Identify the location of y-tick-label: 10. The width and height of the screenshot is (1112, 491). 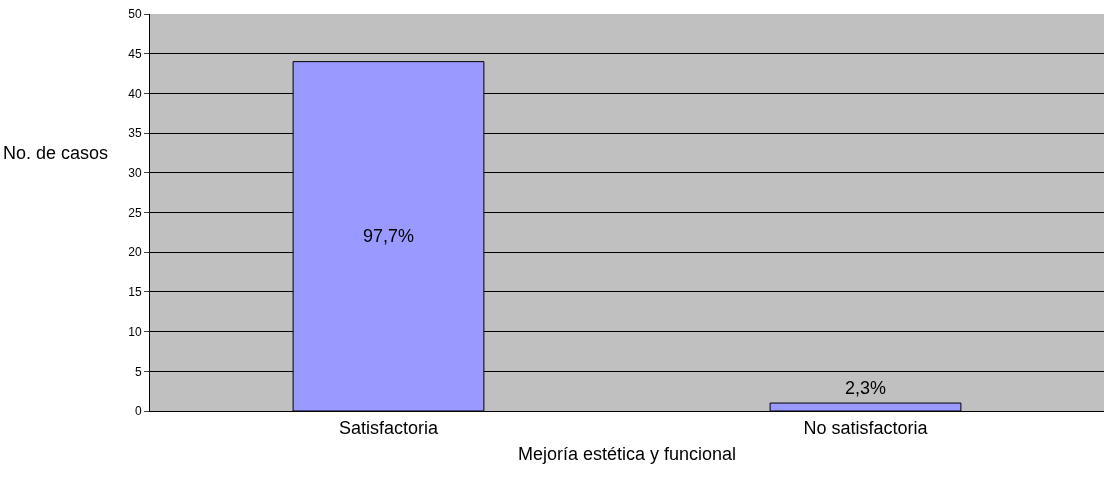
(135, 331).